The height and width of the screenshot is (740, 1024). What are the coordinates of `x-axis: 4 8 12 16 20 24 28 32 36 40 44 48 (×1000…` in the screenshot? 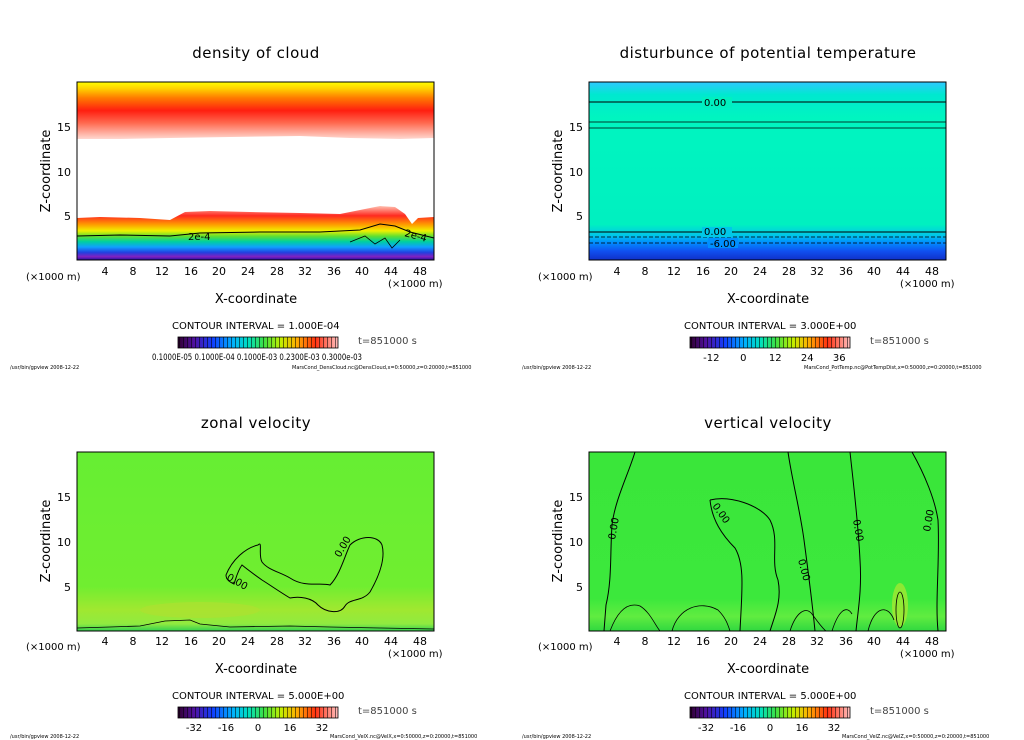 It's located at (234, 286).